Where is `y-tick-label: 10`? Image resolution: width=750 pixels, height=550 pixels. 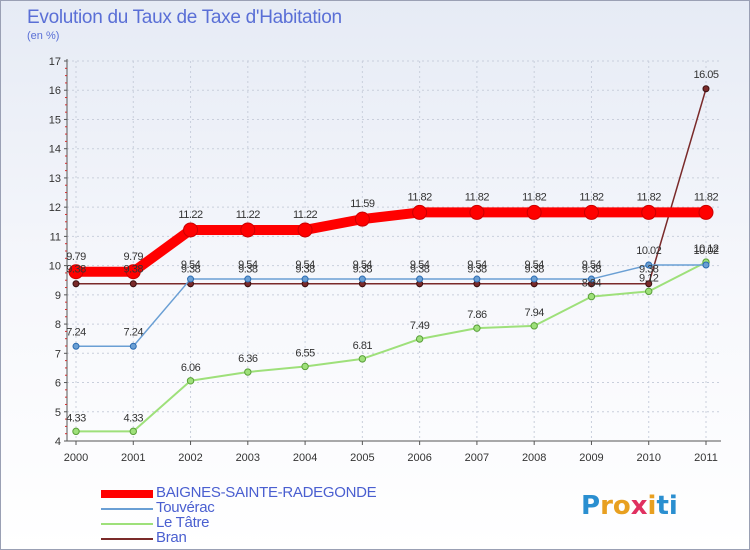 y-tick-label: 10 is located at coordinates (55, 267).